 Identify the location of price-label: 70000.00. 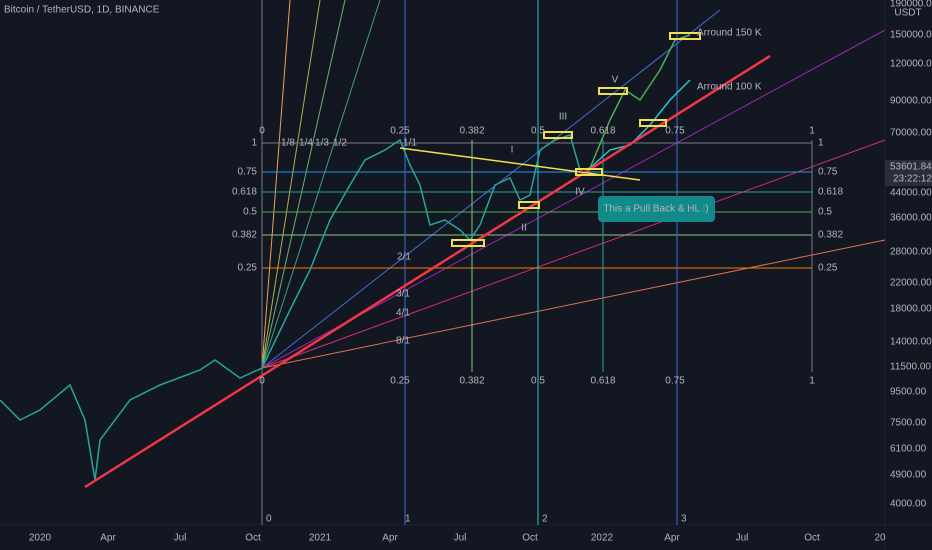
(911, 133).